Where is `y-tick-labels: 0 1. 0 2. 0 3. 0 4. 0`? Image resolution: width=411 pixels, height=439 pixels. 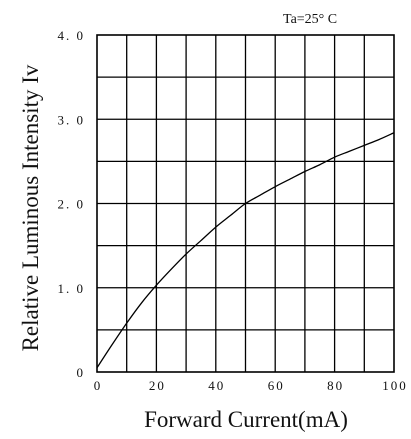
y-tick-labels: 0 1. 0 2. 0 3. 0 4. 0 is located at coordinates (72, 204).